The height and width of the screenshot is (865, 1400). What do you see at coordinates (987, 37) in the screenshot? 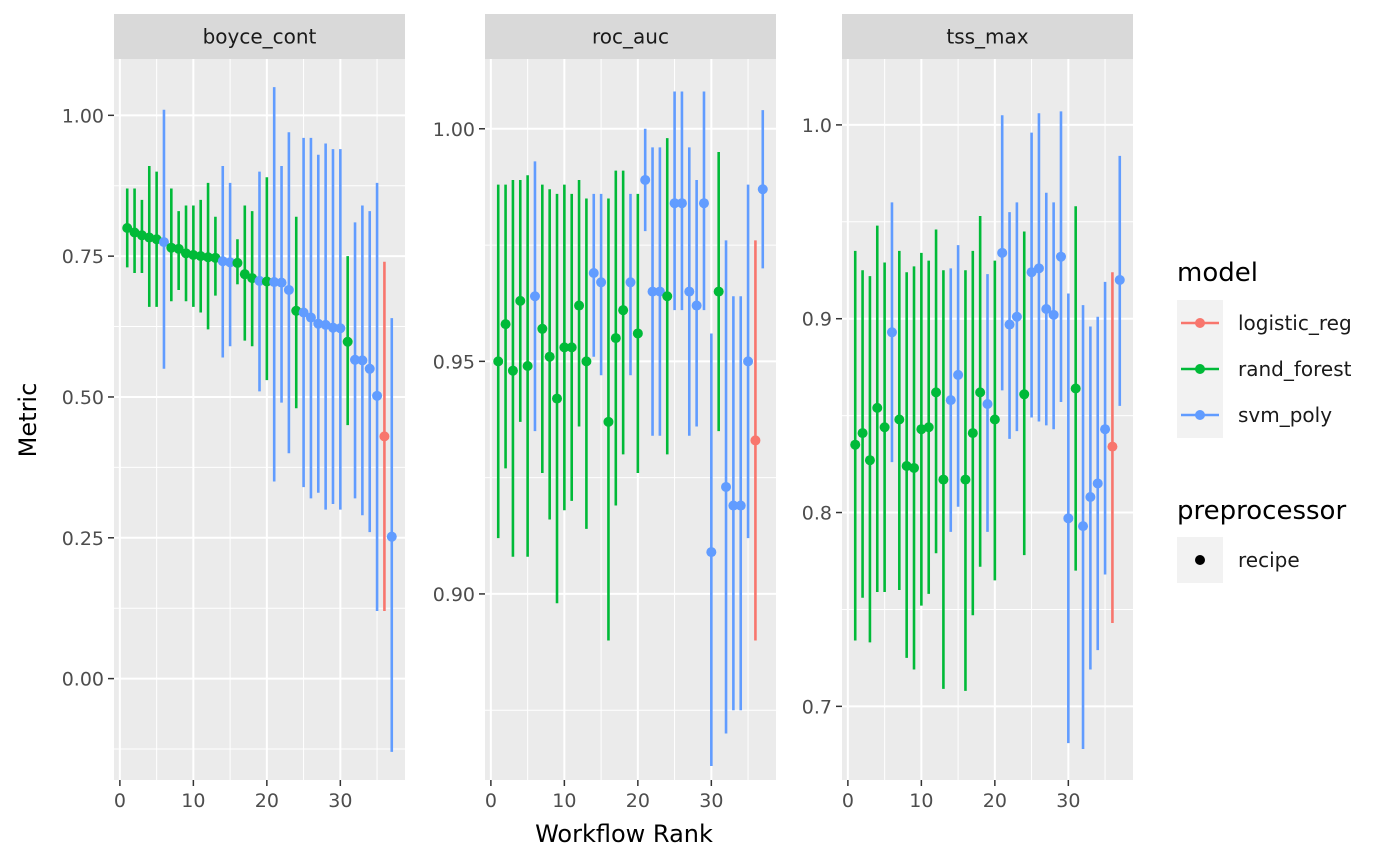
I see `facet-strip-label: tss_max` at bounding box center [987, 37].